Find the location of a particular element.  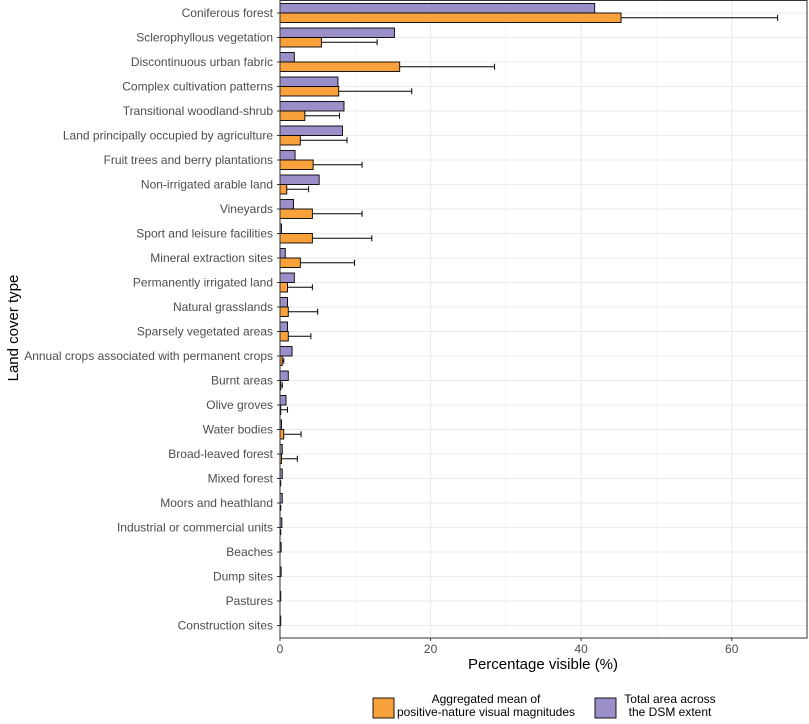

y-tick-label: Mineral extraction sites is located at coordinates (211, 258).